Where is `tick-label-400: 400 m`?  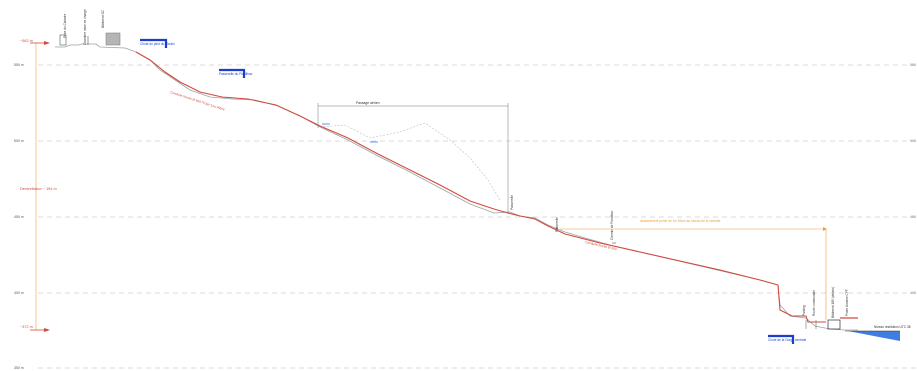 tick-label-400: 400 m is located at coordinates (19, 293).